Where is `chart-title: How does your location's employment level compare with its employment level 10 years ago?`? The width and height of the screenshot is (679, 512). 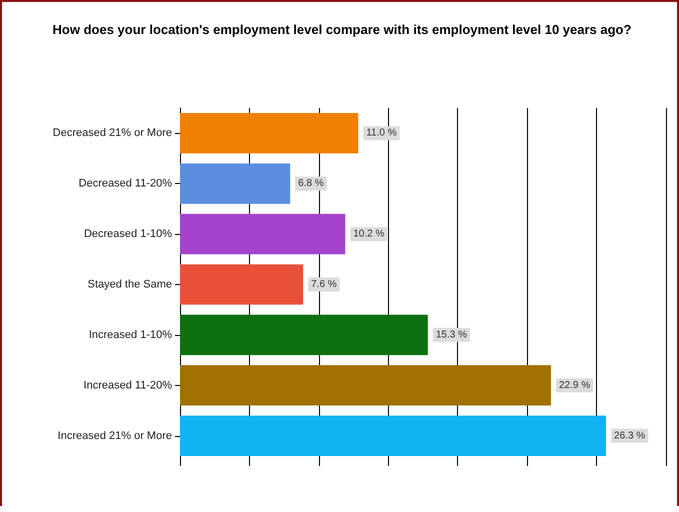 chart-title: How does your location's employment level compare with its employment level 10 years ago? is located at coordinates (342, 30).